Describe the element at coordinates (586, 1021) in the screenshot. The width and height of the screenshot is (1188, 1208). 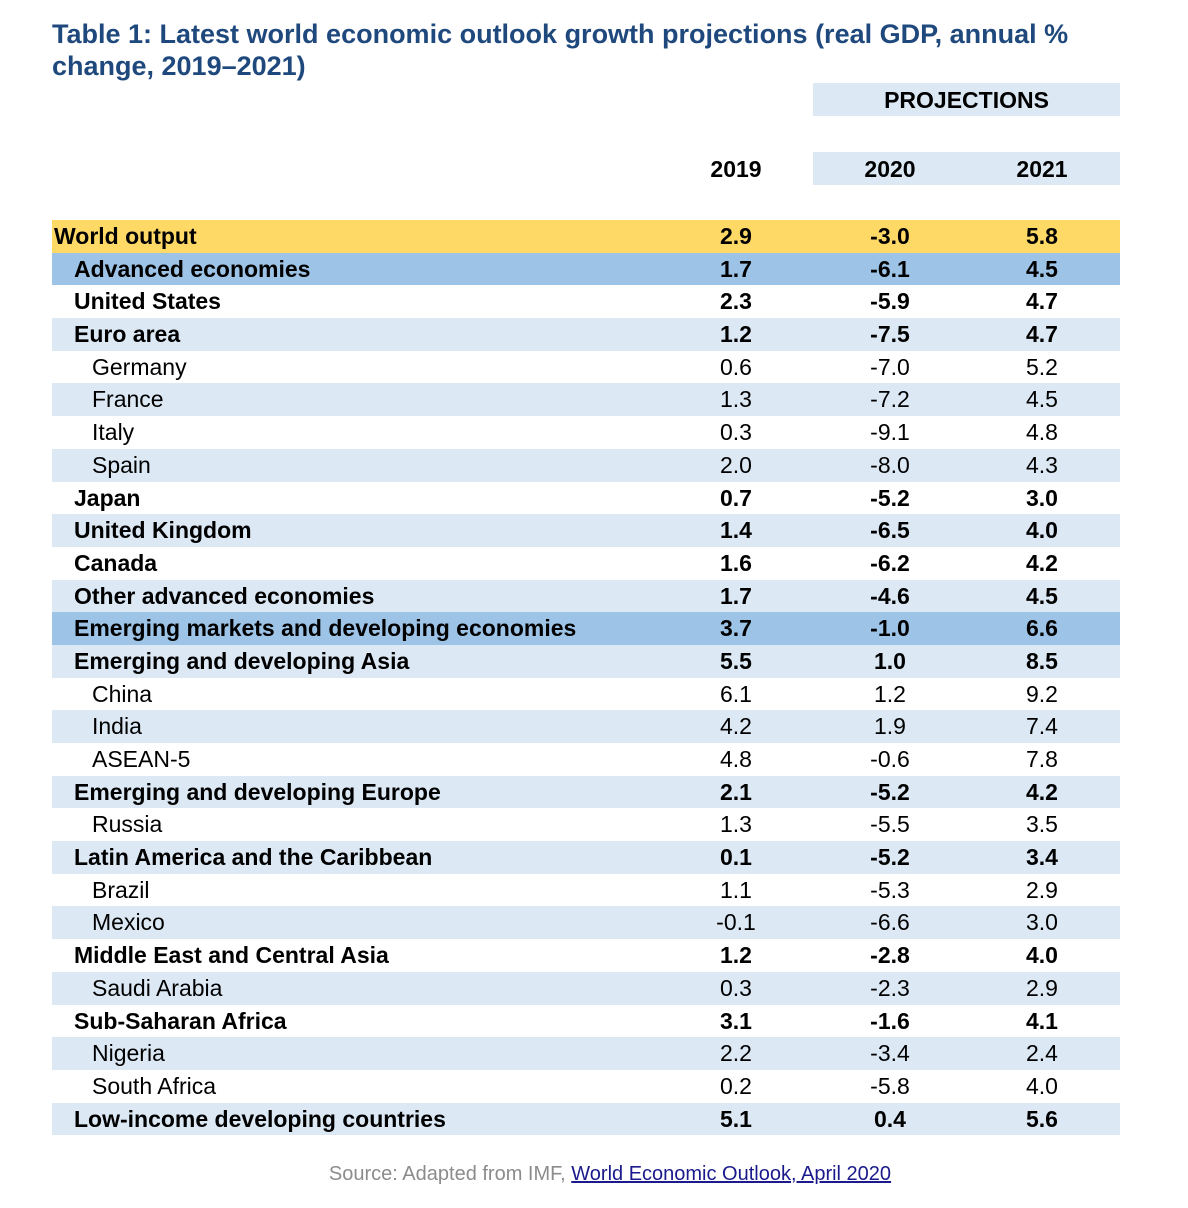
I see `table-row: Sub-Saharan Africa 3.1 -1.6 4.1` at that location.